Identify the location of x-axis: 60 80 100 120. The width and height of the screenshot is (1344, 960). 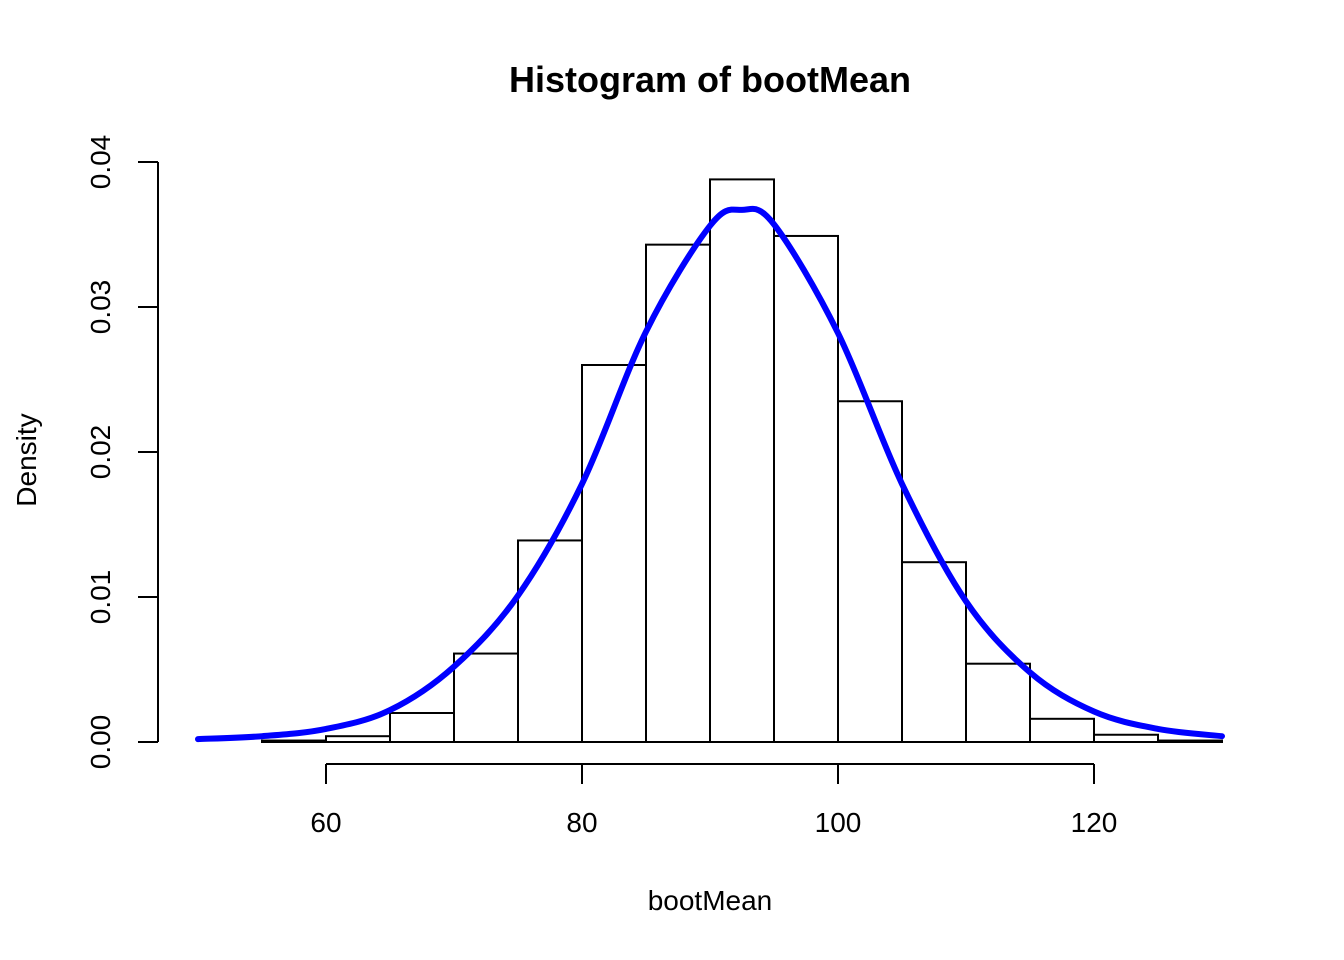
(714, 800).